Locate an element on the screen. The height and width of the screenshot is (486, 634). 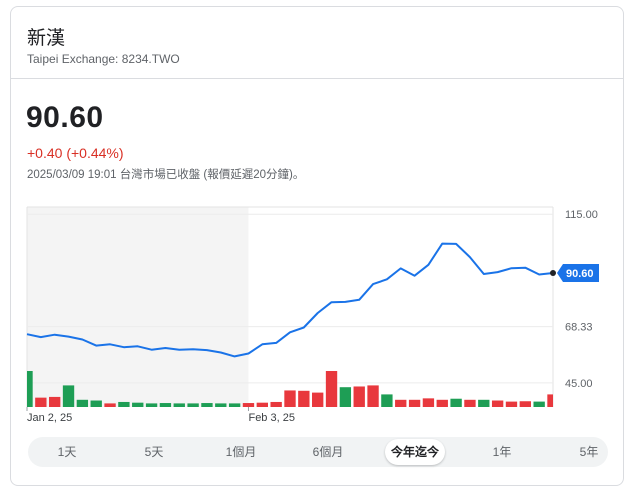
current-price-dot is located at coordinates (553, 273).